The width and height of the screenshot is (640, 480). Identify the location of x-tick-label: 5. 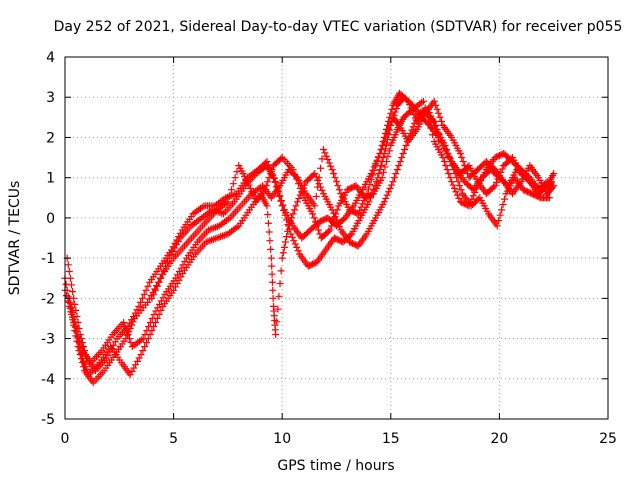
(173, 439).